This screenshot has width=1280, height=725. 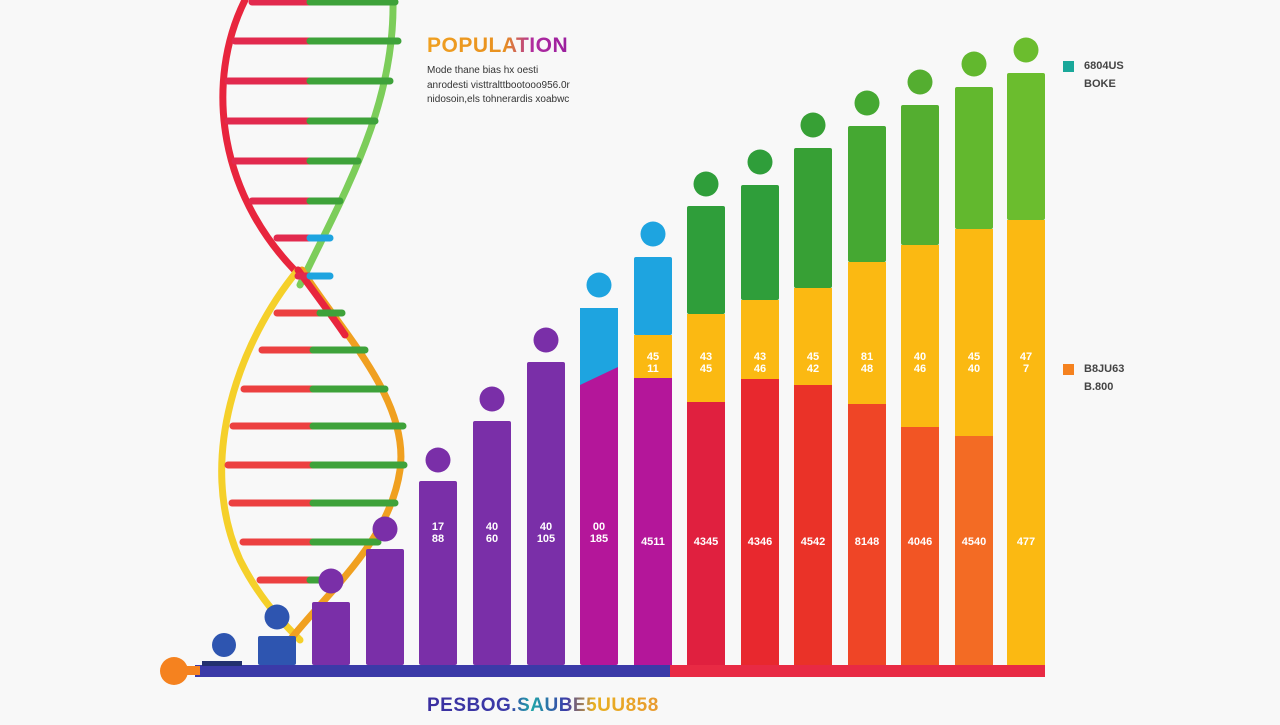 What do you see at coordinates (266, 144) in the screenshot?
I see `dna-strand-red` at bounding box center [266, 144].